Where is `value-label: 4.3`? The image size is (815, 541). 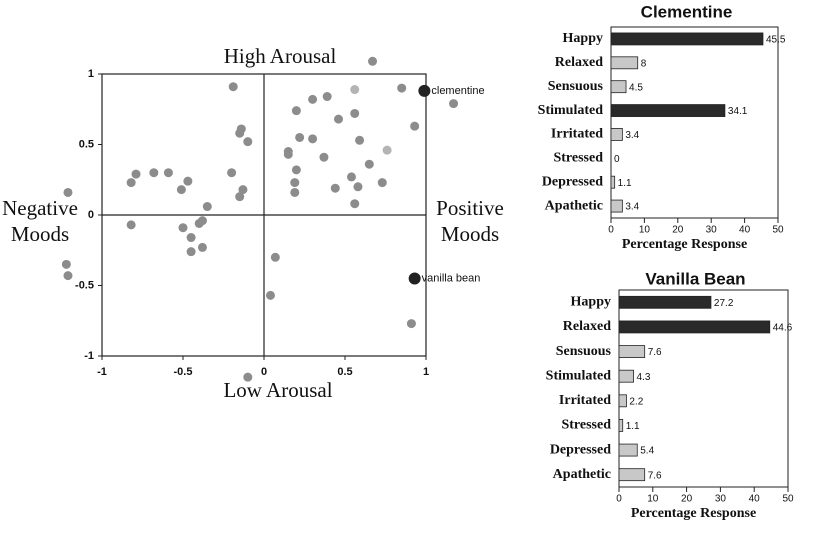 value-label: 4.3 is located at coordinates (644, 377).